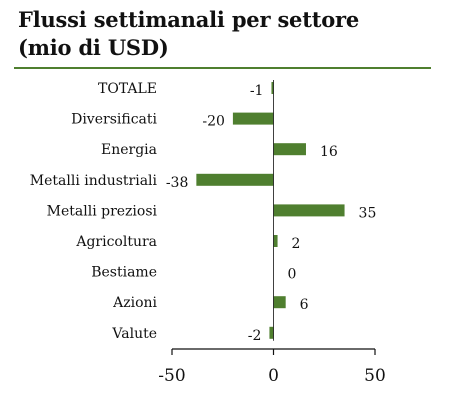 The height and width of the screenshot is (410, 456). What do you see at coordinates (124, 273) in the screenshot?
I see `category-label-6: Bestiame` at bounding box center [124, 273].